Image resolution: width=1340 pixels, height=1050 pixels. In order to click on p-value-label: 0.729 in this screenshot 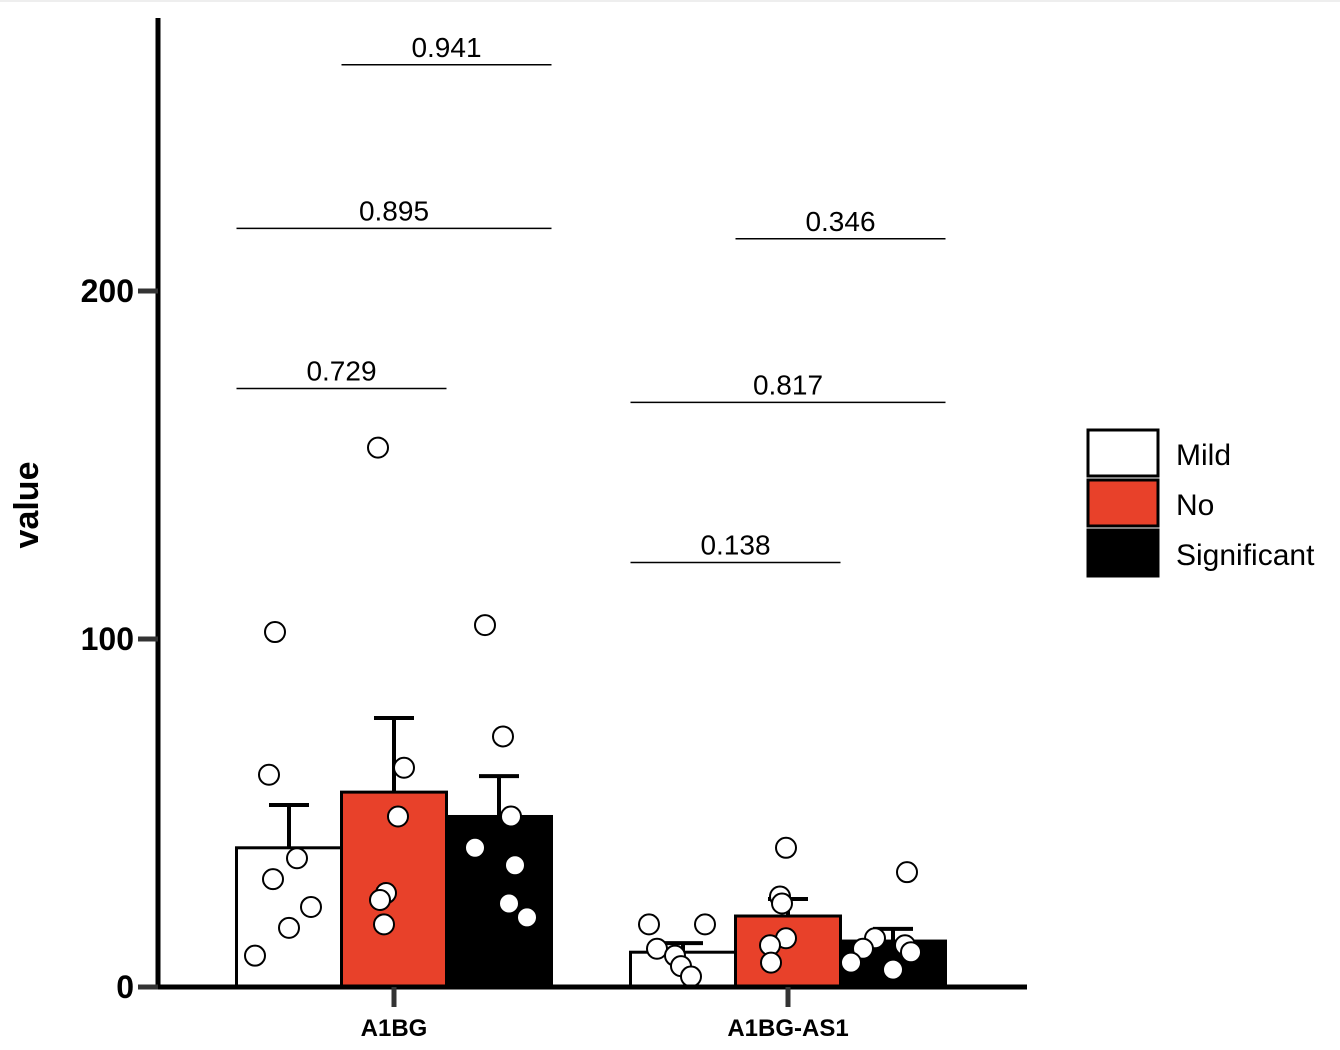, I will do `click(341, 370)`.